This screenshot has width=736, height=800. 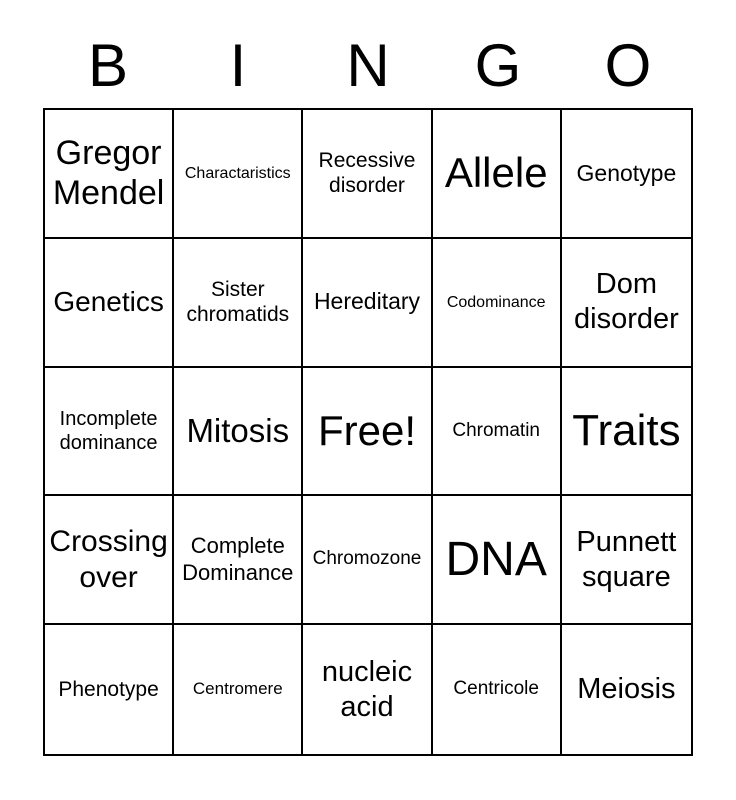 What do you see at coordinates (368, 303) in the screenshot?
I see `bingo-cell: Hereditary` at bounding box center [368, 303].